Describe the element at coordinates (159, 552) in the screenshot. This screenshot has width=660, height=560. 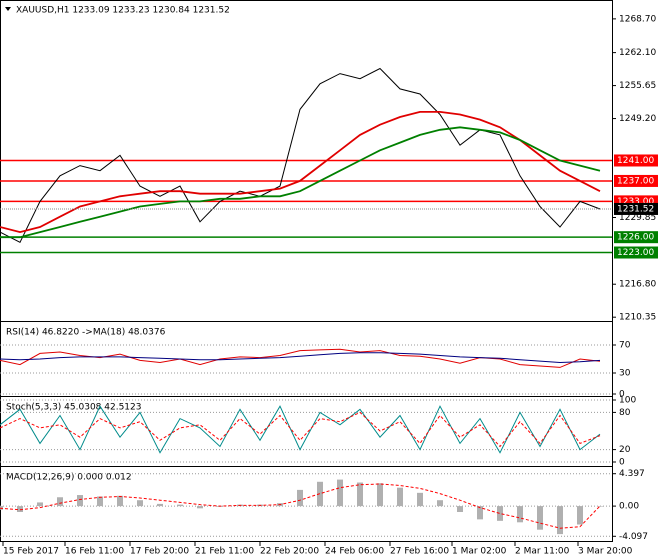
I see `x-tick-label: 17 Feb 20:00` at that location.